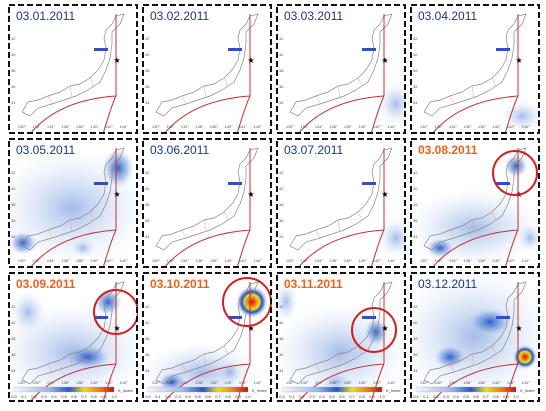 The width and height of the screenshot is (546, 411). Describe the element at coordinates (282, 396) in the screenshot. I see `colorbar-tick: 0.0` at that location.